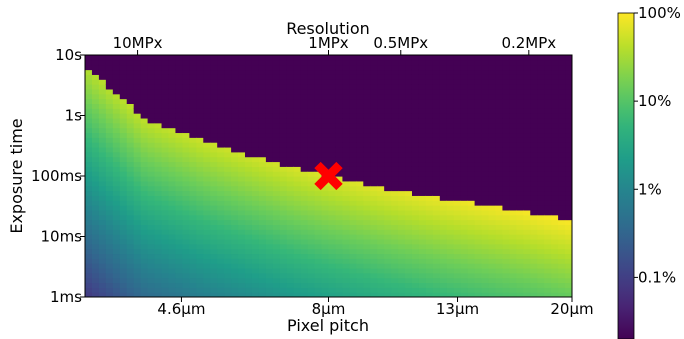  I want to click on y-tick-label: 10ms, so click(61, 237).